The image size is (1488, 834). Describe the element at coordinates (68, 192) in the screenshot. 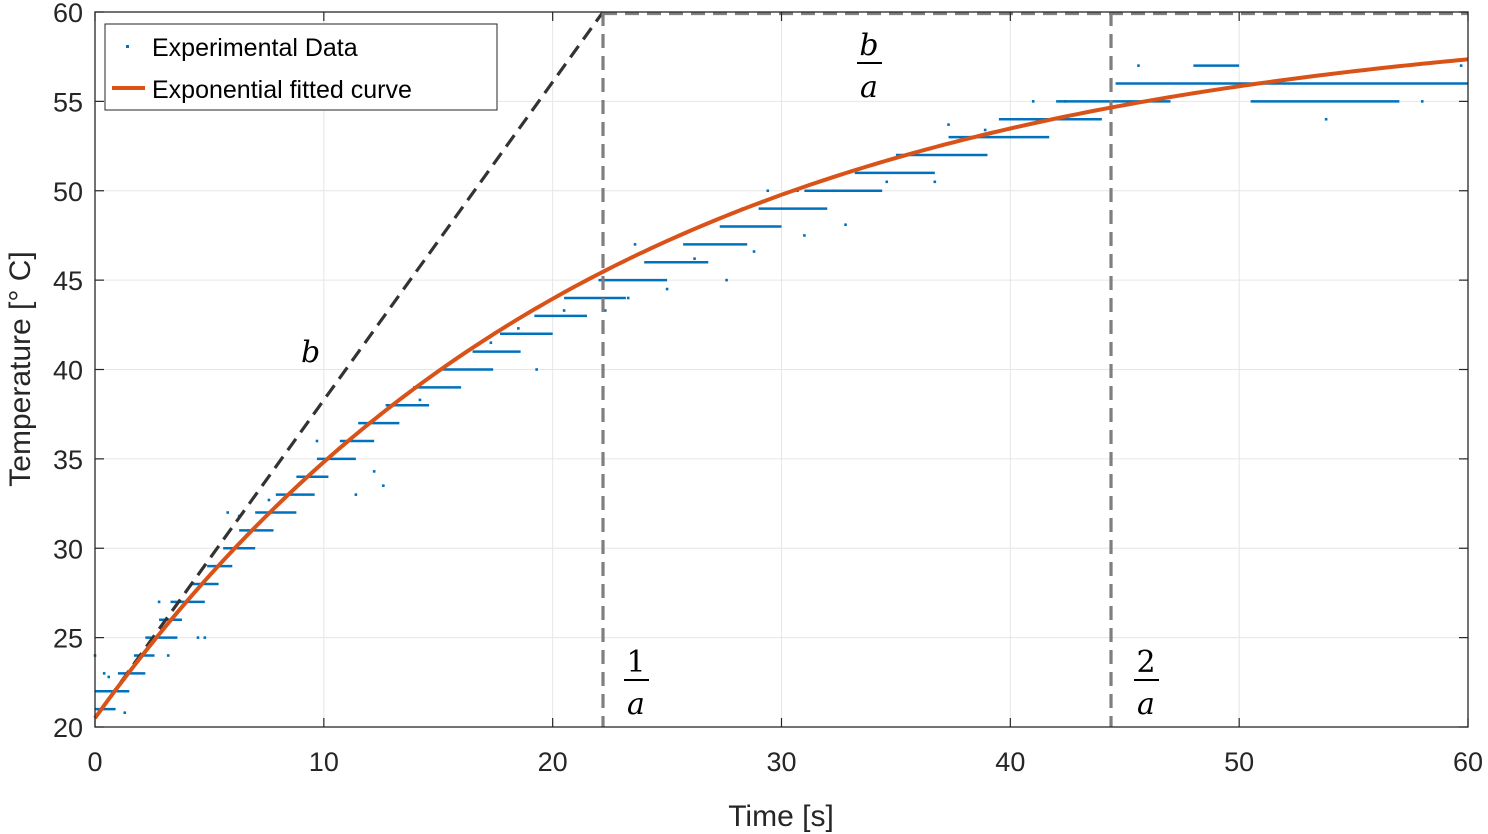

I see `y-tick-label: 50` at that location.